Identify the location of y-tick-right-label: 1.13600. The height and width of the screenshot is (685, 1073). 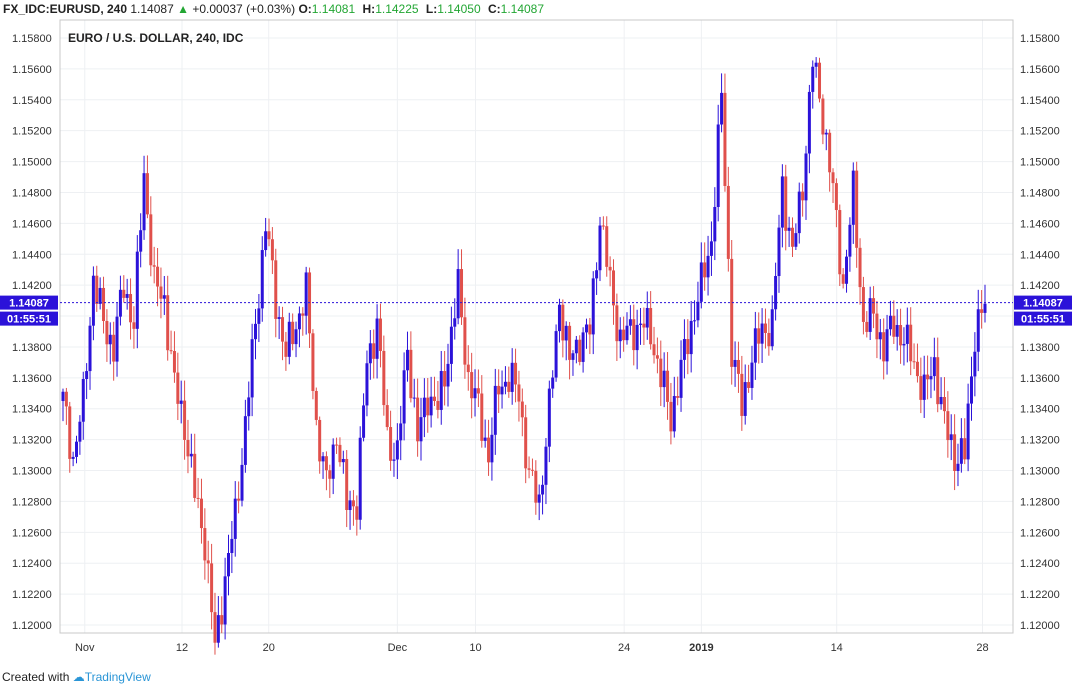
(1040, 379).